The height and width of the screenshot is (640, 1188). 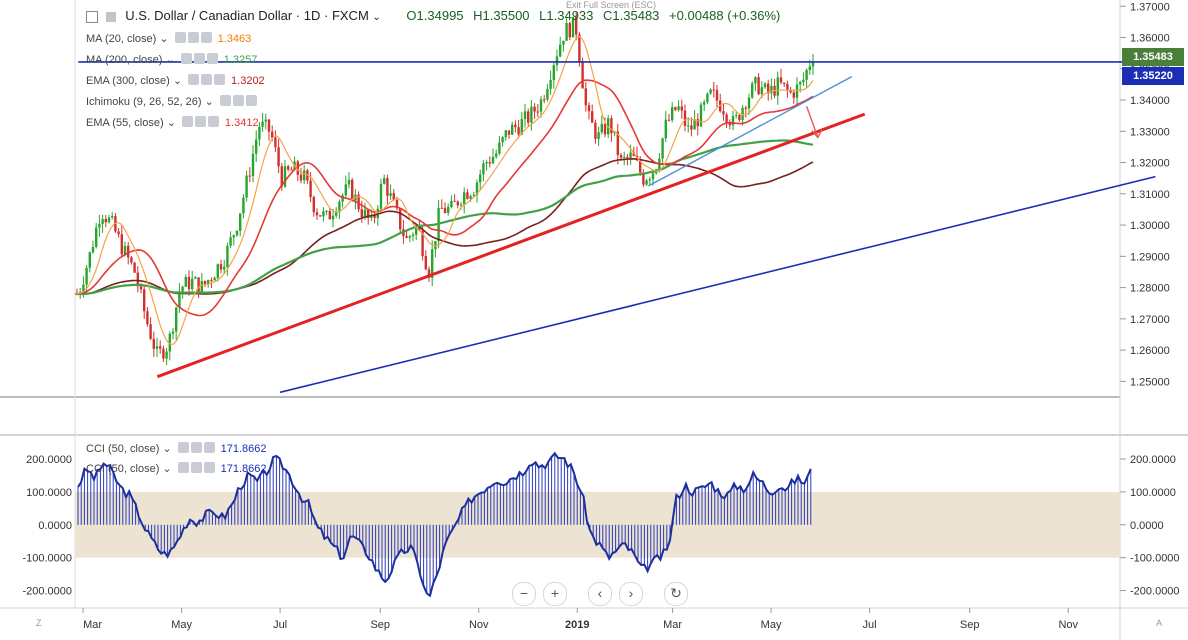 I want to click on reset-chart-button: ↻, so click(x=676, y=594).